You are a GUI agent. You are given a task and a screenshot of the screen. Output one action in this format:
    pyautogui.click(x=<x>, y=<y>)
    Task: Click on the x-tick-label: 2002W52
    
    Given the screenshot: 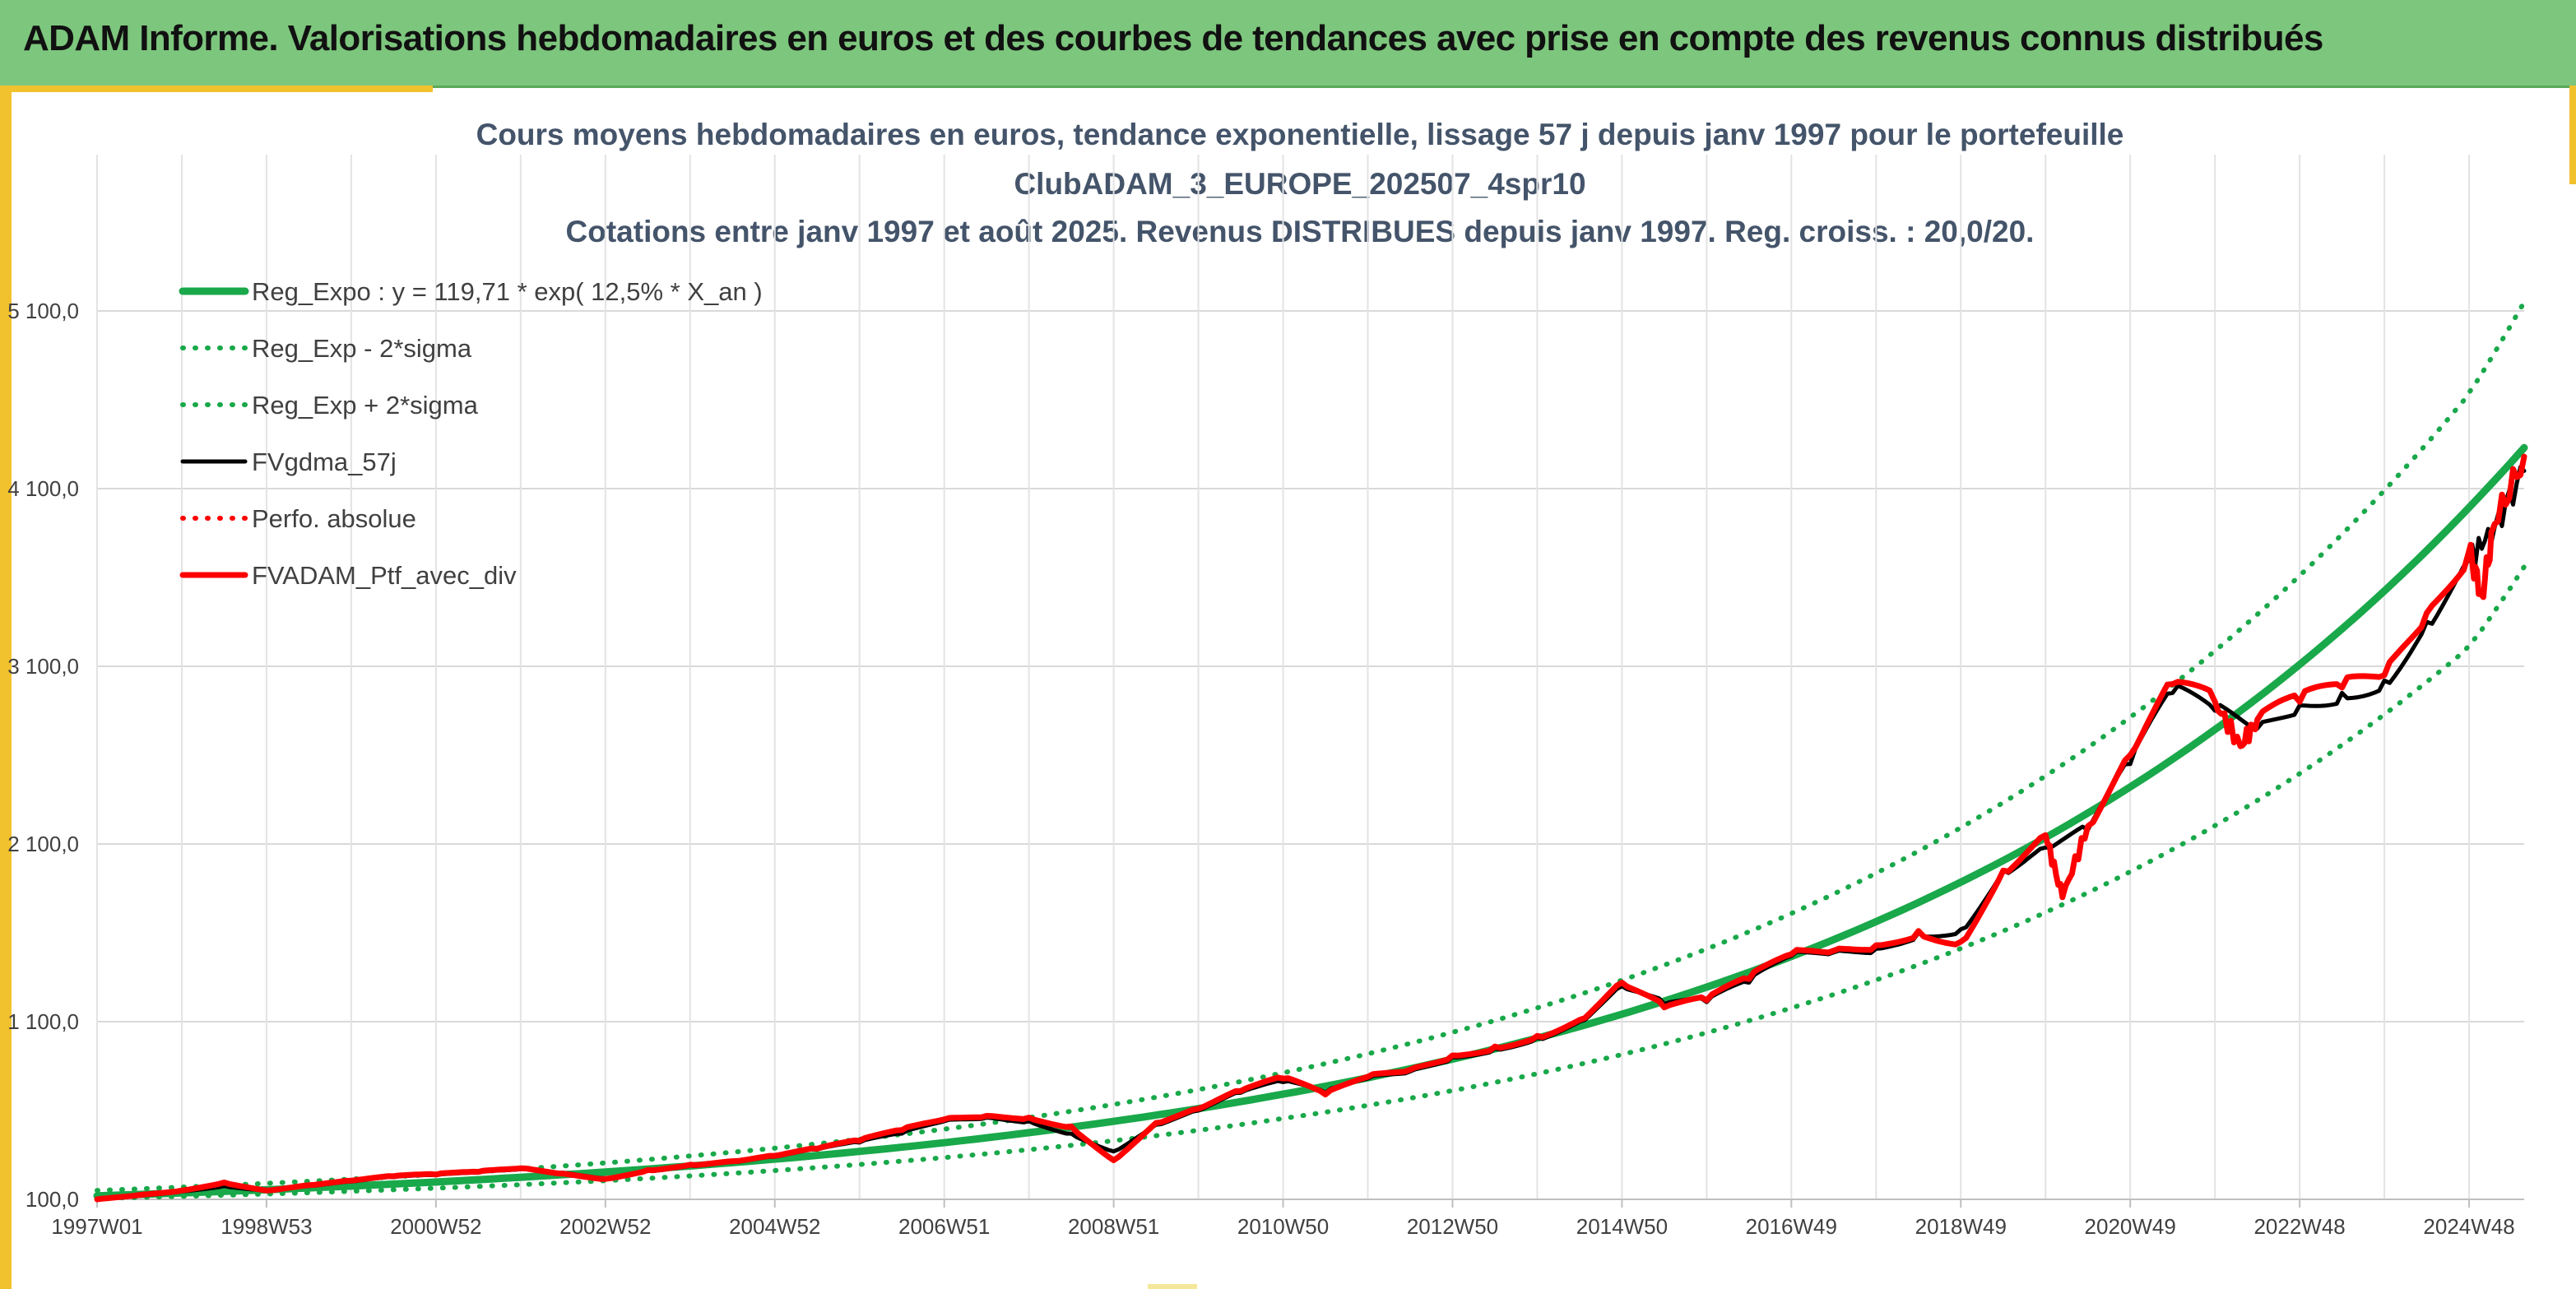 What is the action you would take?
    pyautogui.click(x=605, y=1226)
    